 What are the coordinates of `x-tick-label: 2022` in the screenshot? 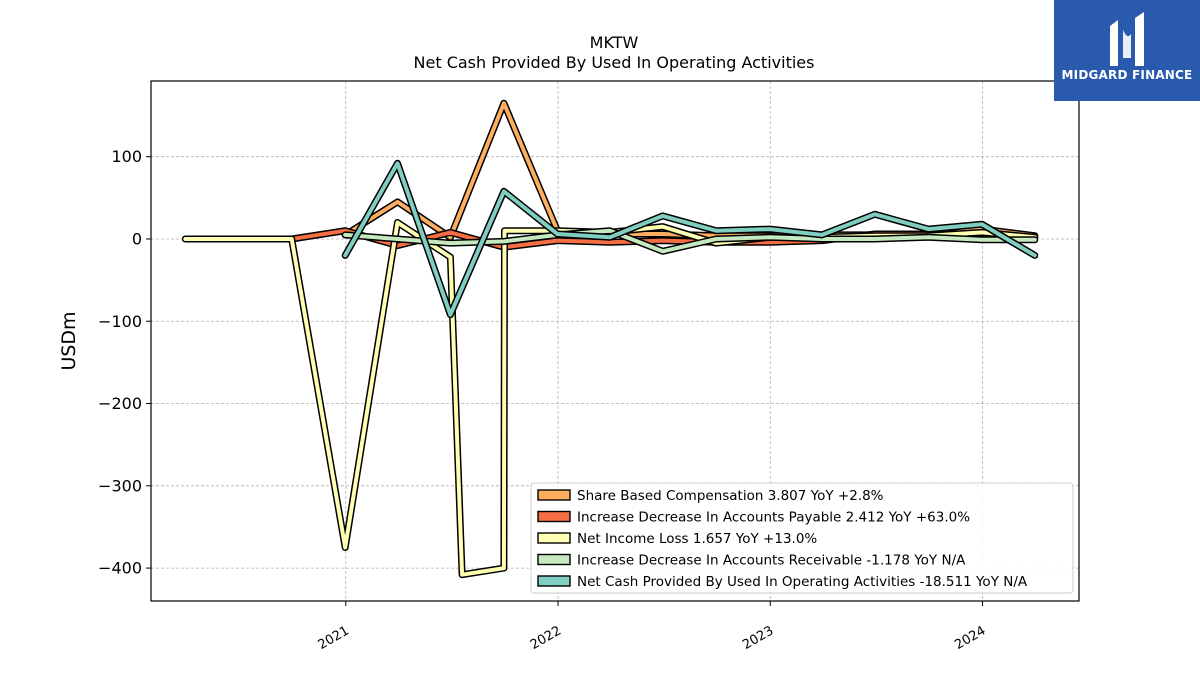 It's located at (546, 638).